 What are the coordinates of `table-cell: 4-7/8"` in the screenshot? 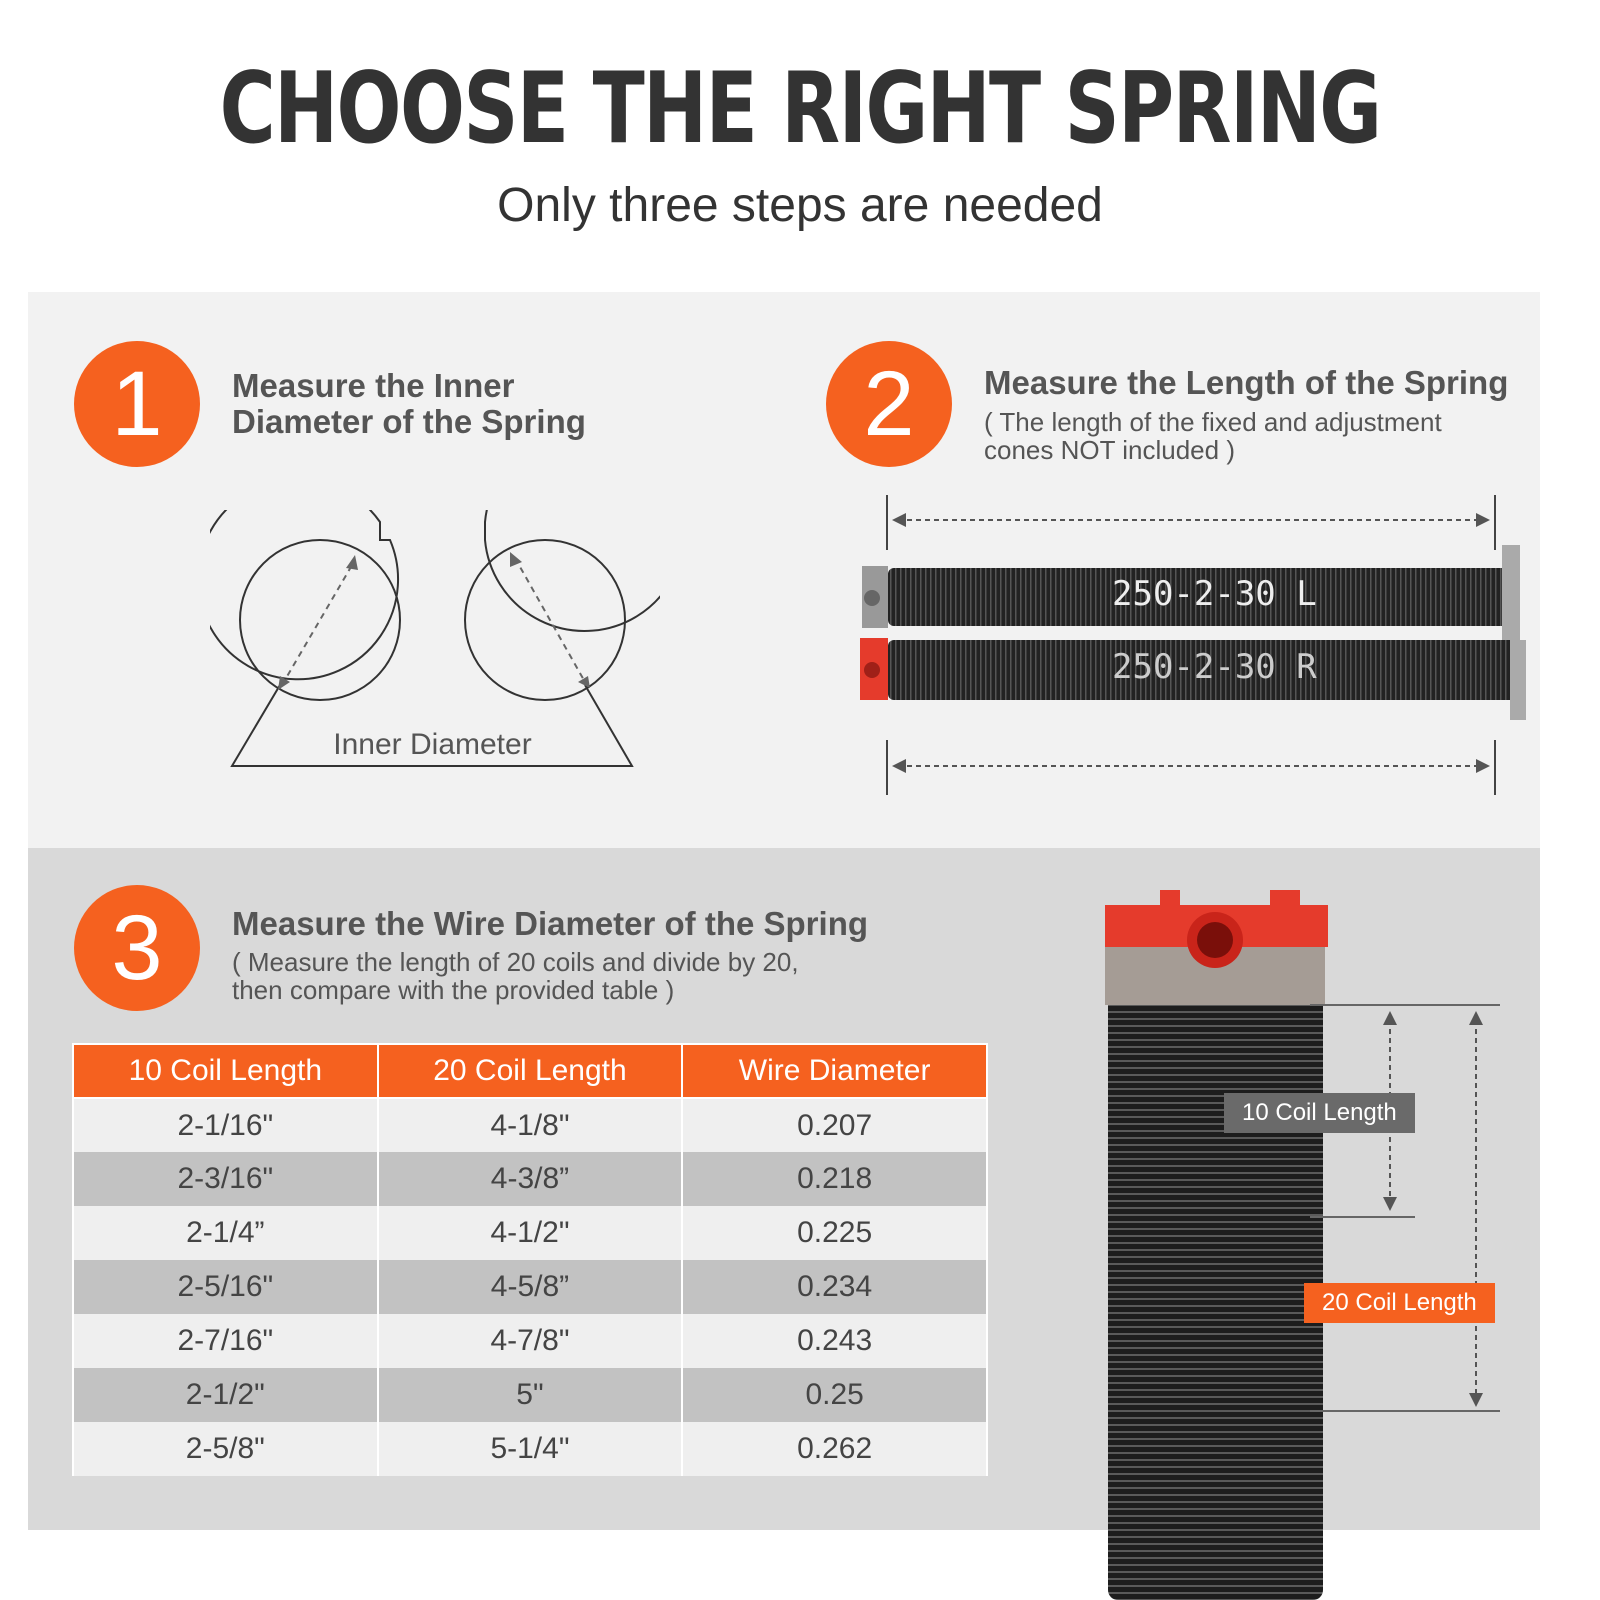 It's located at (530, 1341).